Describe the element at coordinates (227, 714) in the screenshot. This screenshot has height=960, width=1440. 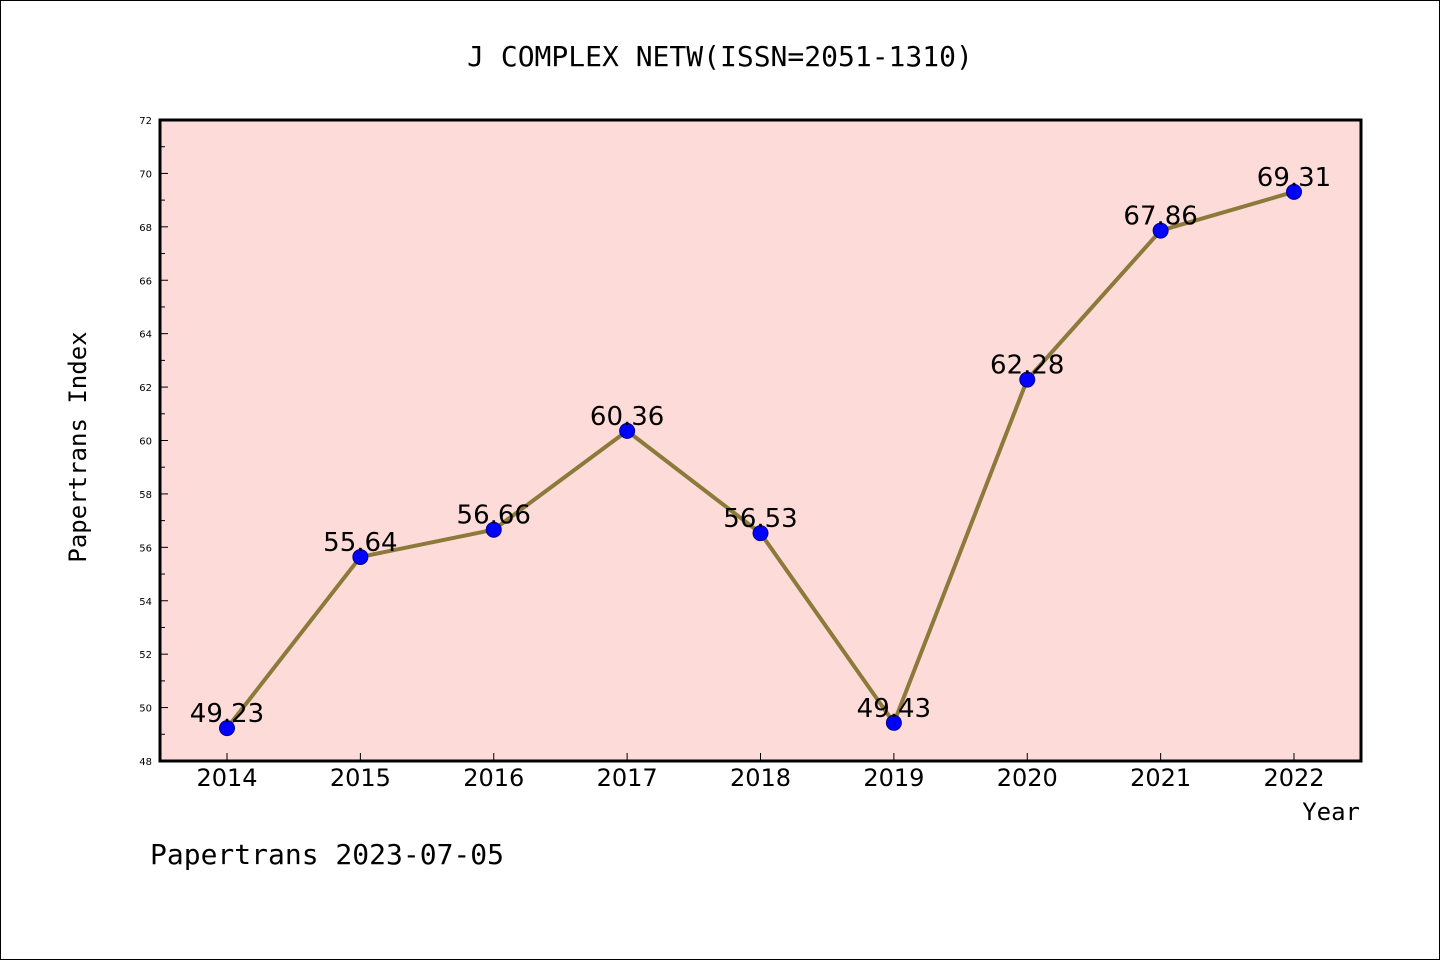
I see `data-label: 49.23` at that location.